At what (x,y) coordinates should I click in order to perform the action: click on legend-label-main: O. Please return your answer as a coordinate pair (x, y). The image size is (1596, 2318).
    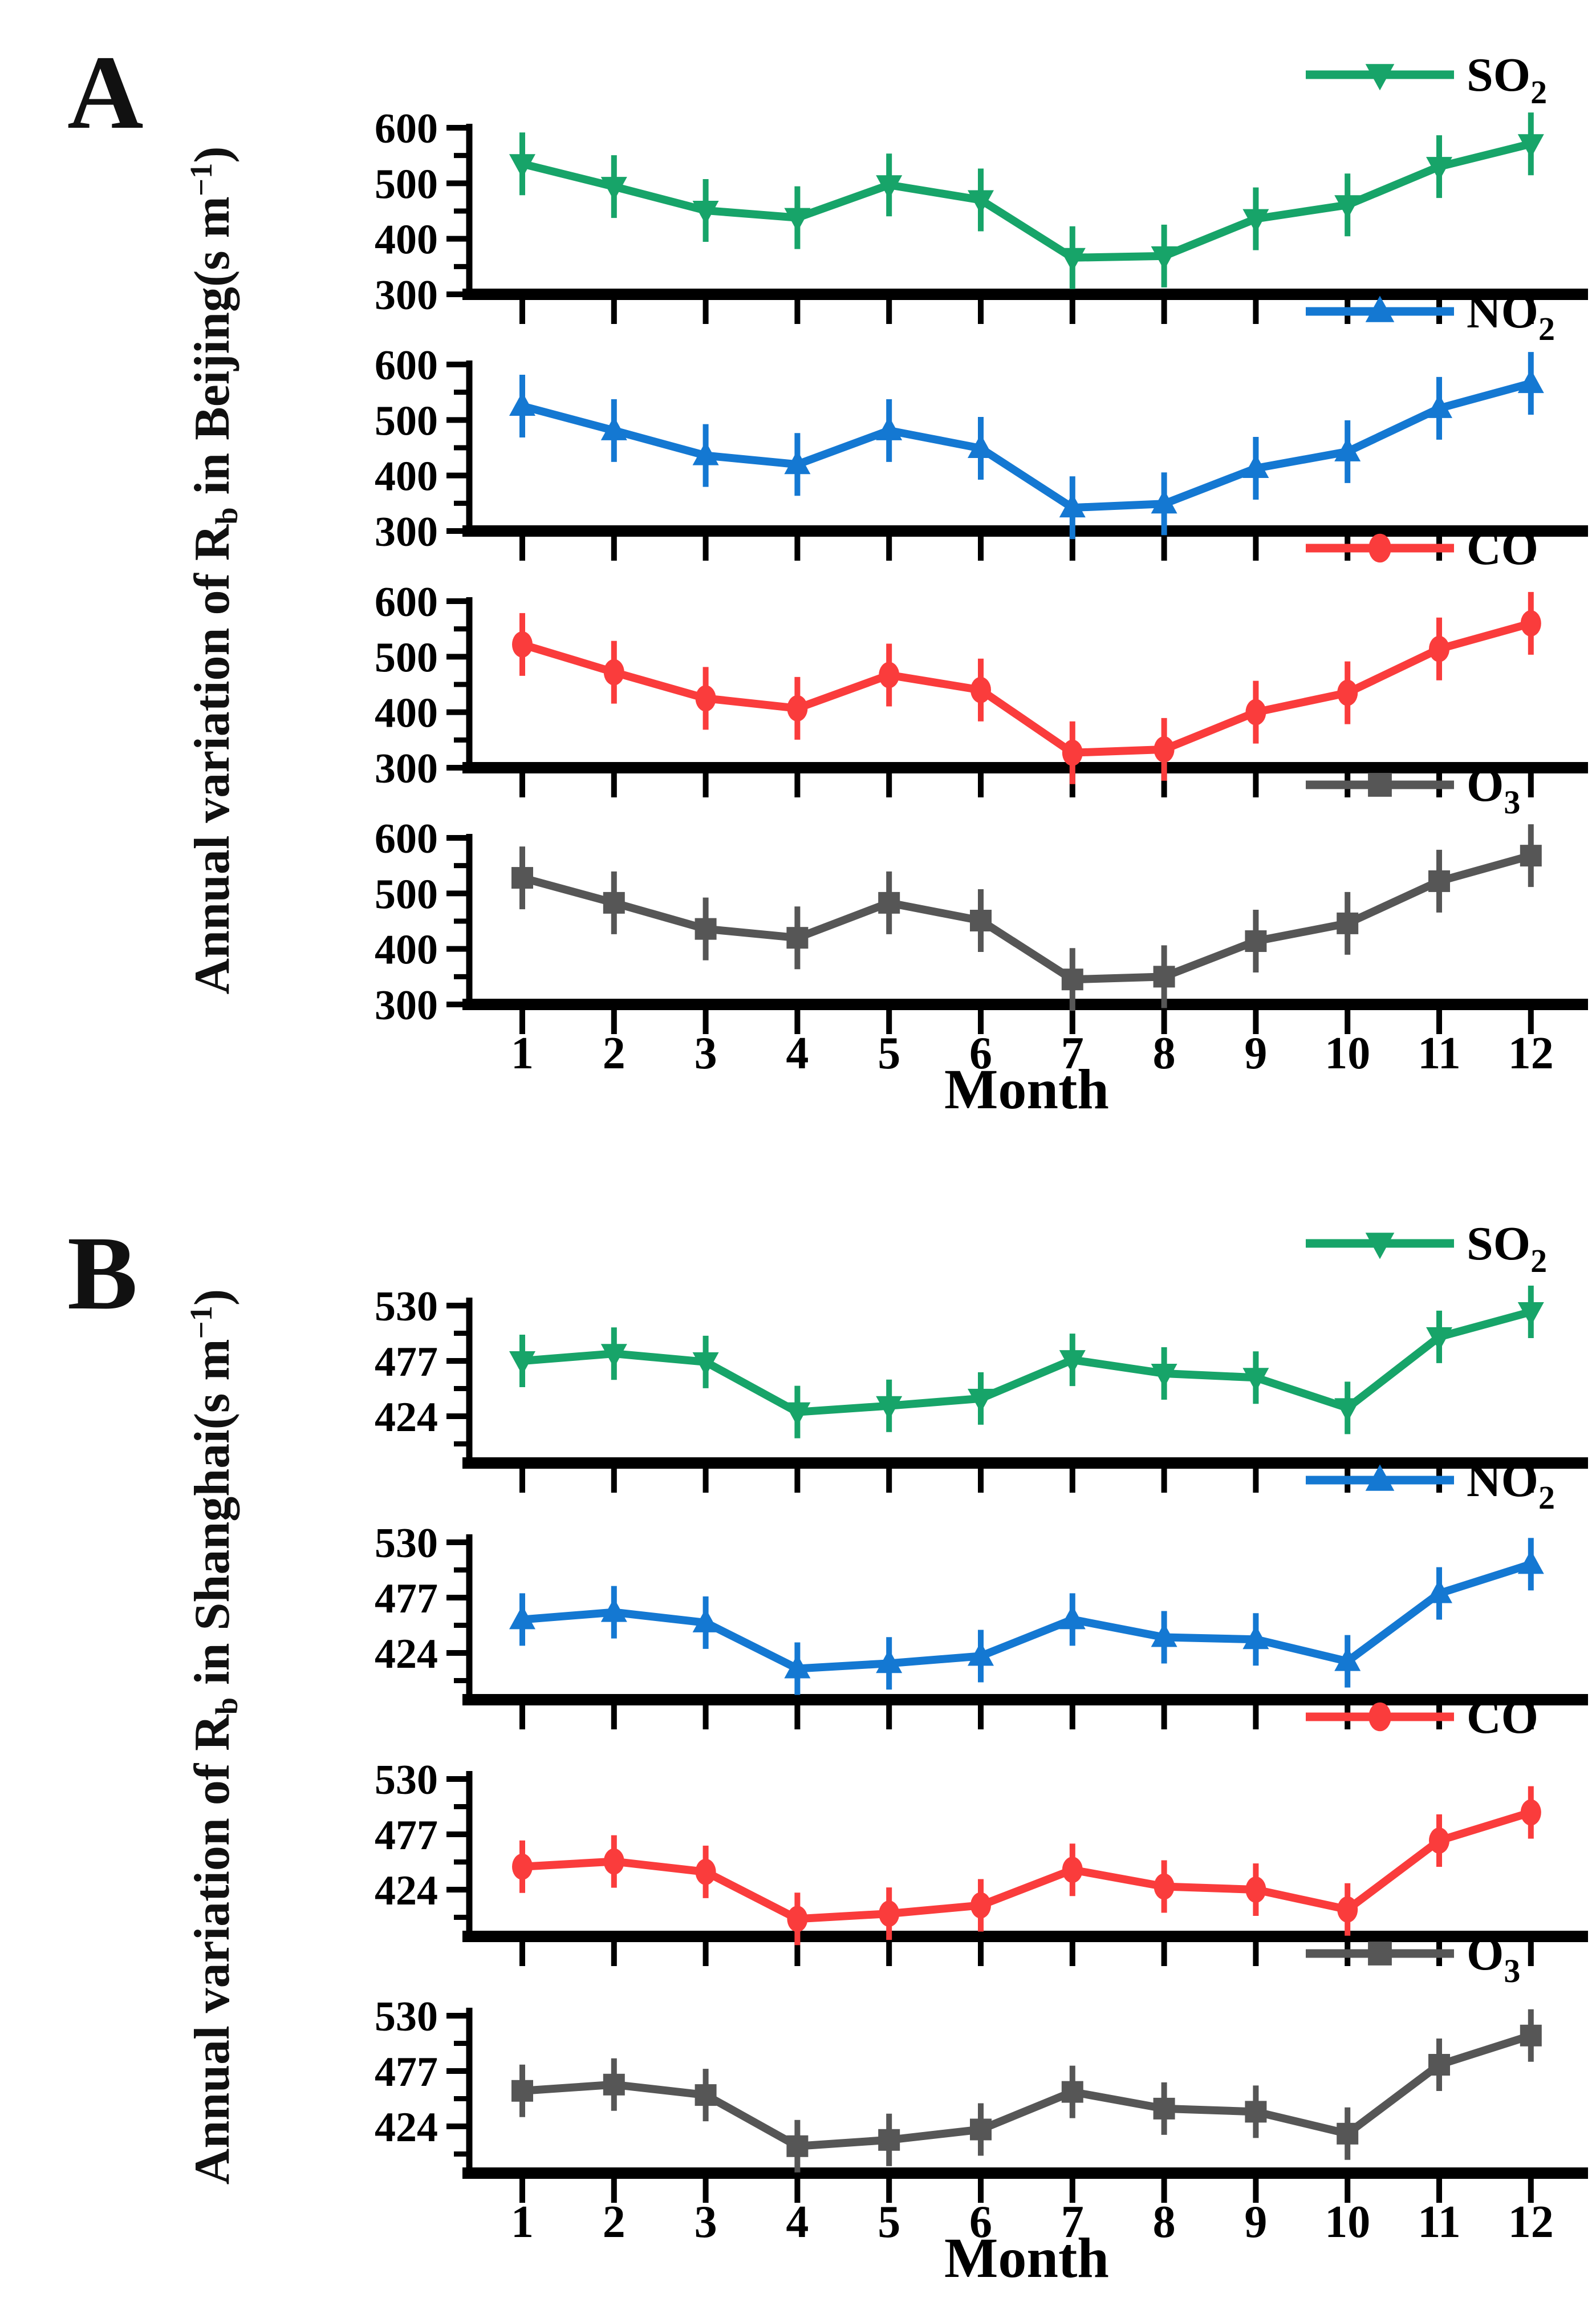
    Looking at the image, I should click on (1485, 1953).